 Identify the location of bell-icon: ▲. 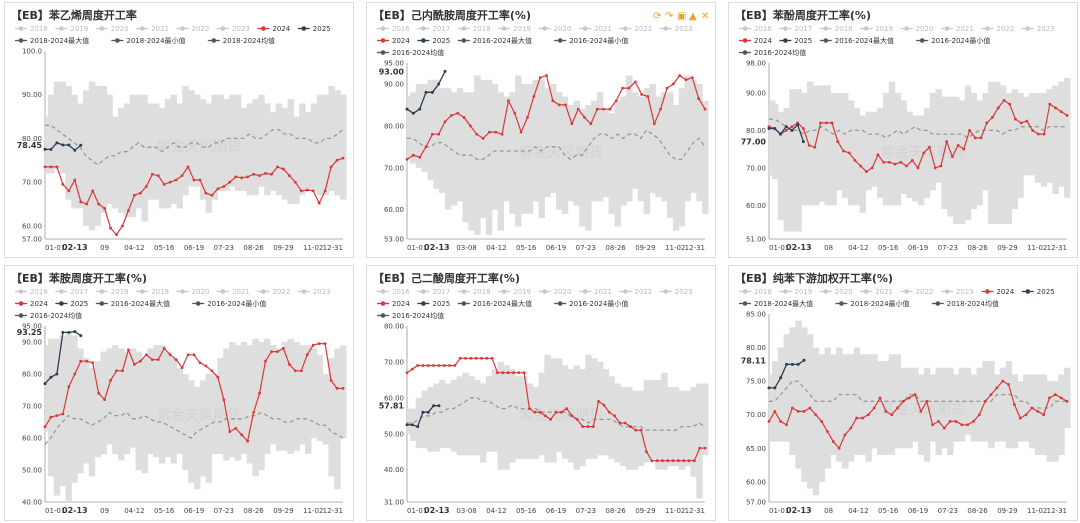
(693, 16).